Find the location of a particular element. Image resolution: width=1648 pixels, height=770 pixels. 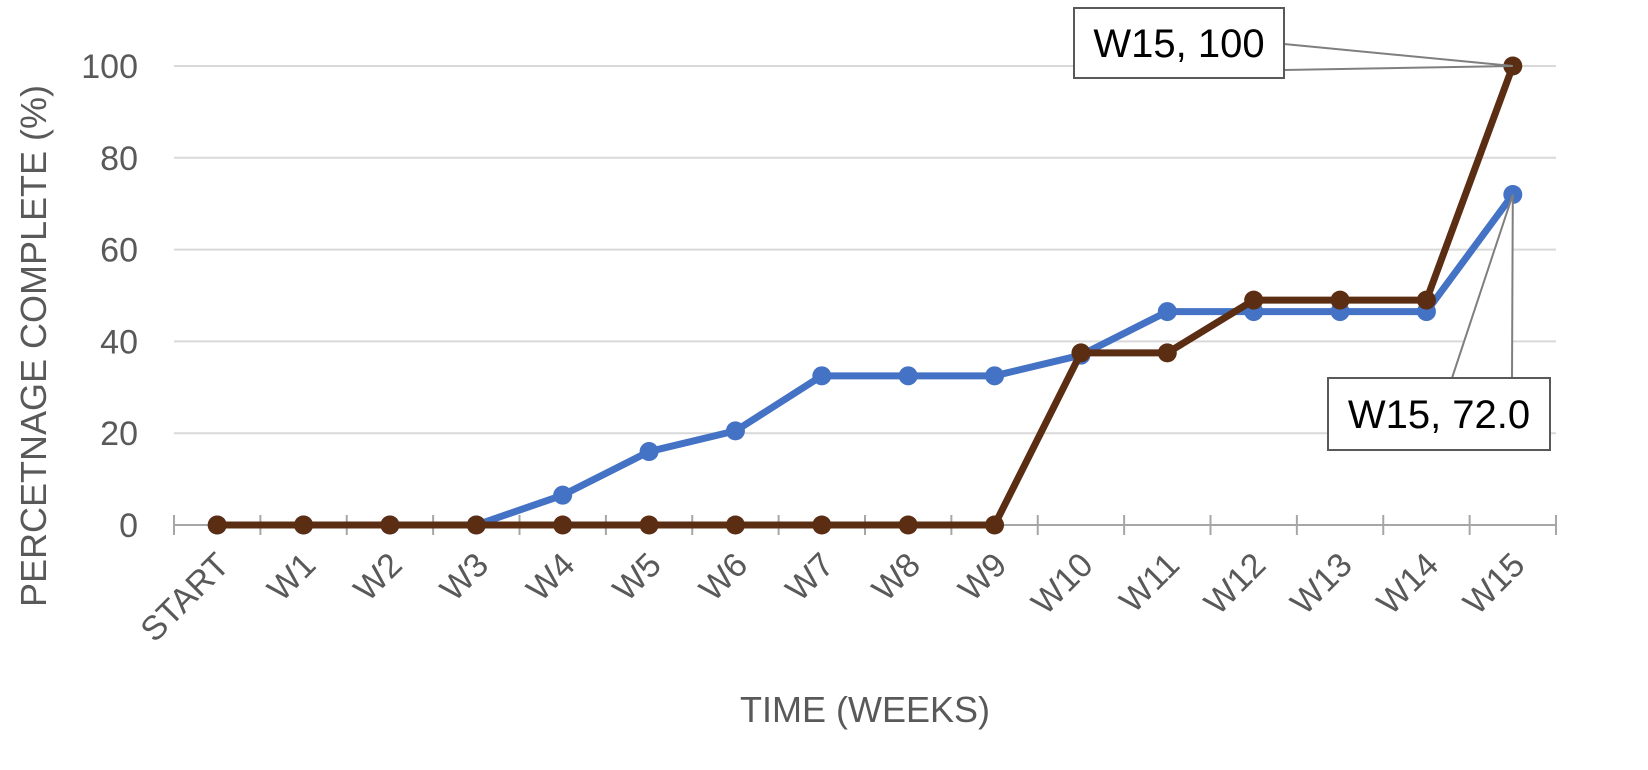

x-tick-label: W5 is located at coordinates (637, 577).